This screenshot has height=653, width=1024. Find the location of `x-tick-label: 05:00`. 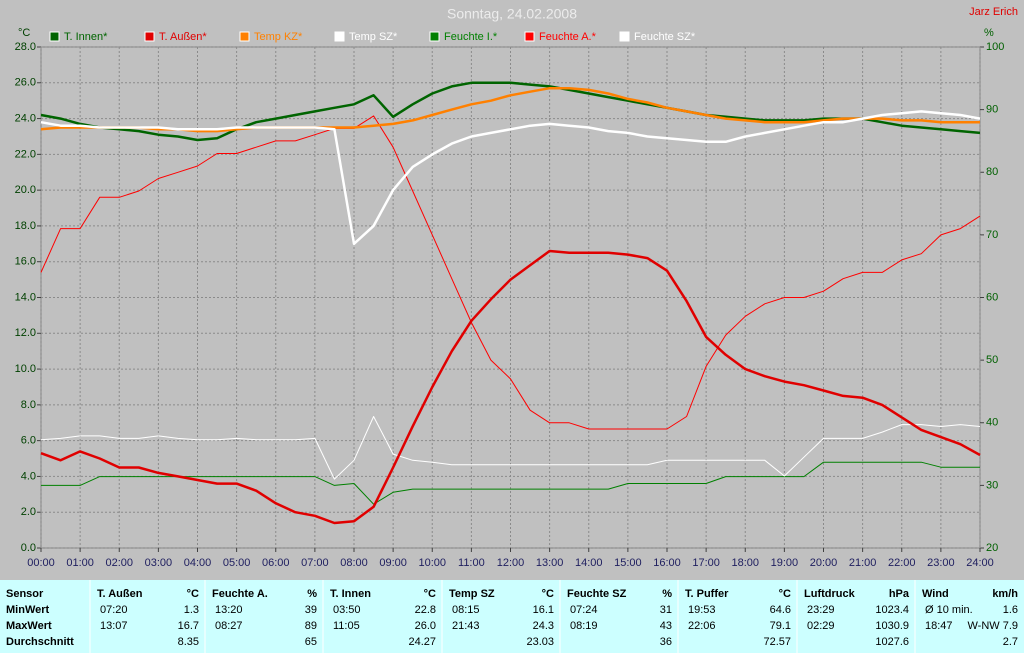

x-tick-label: 05:00 is located at coordinates (237, 563).